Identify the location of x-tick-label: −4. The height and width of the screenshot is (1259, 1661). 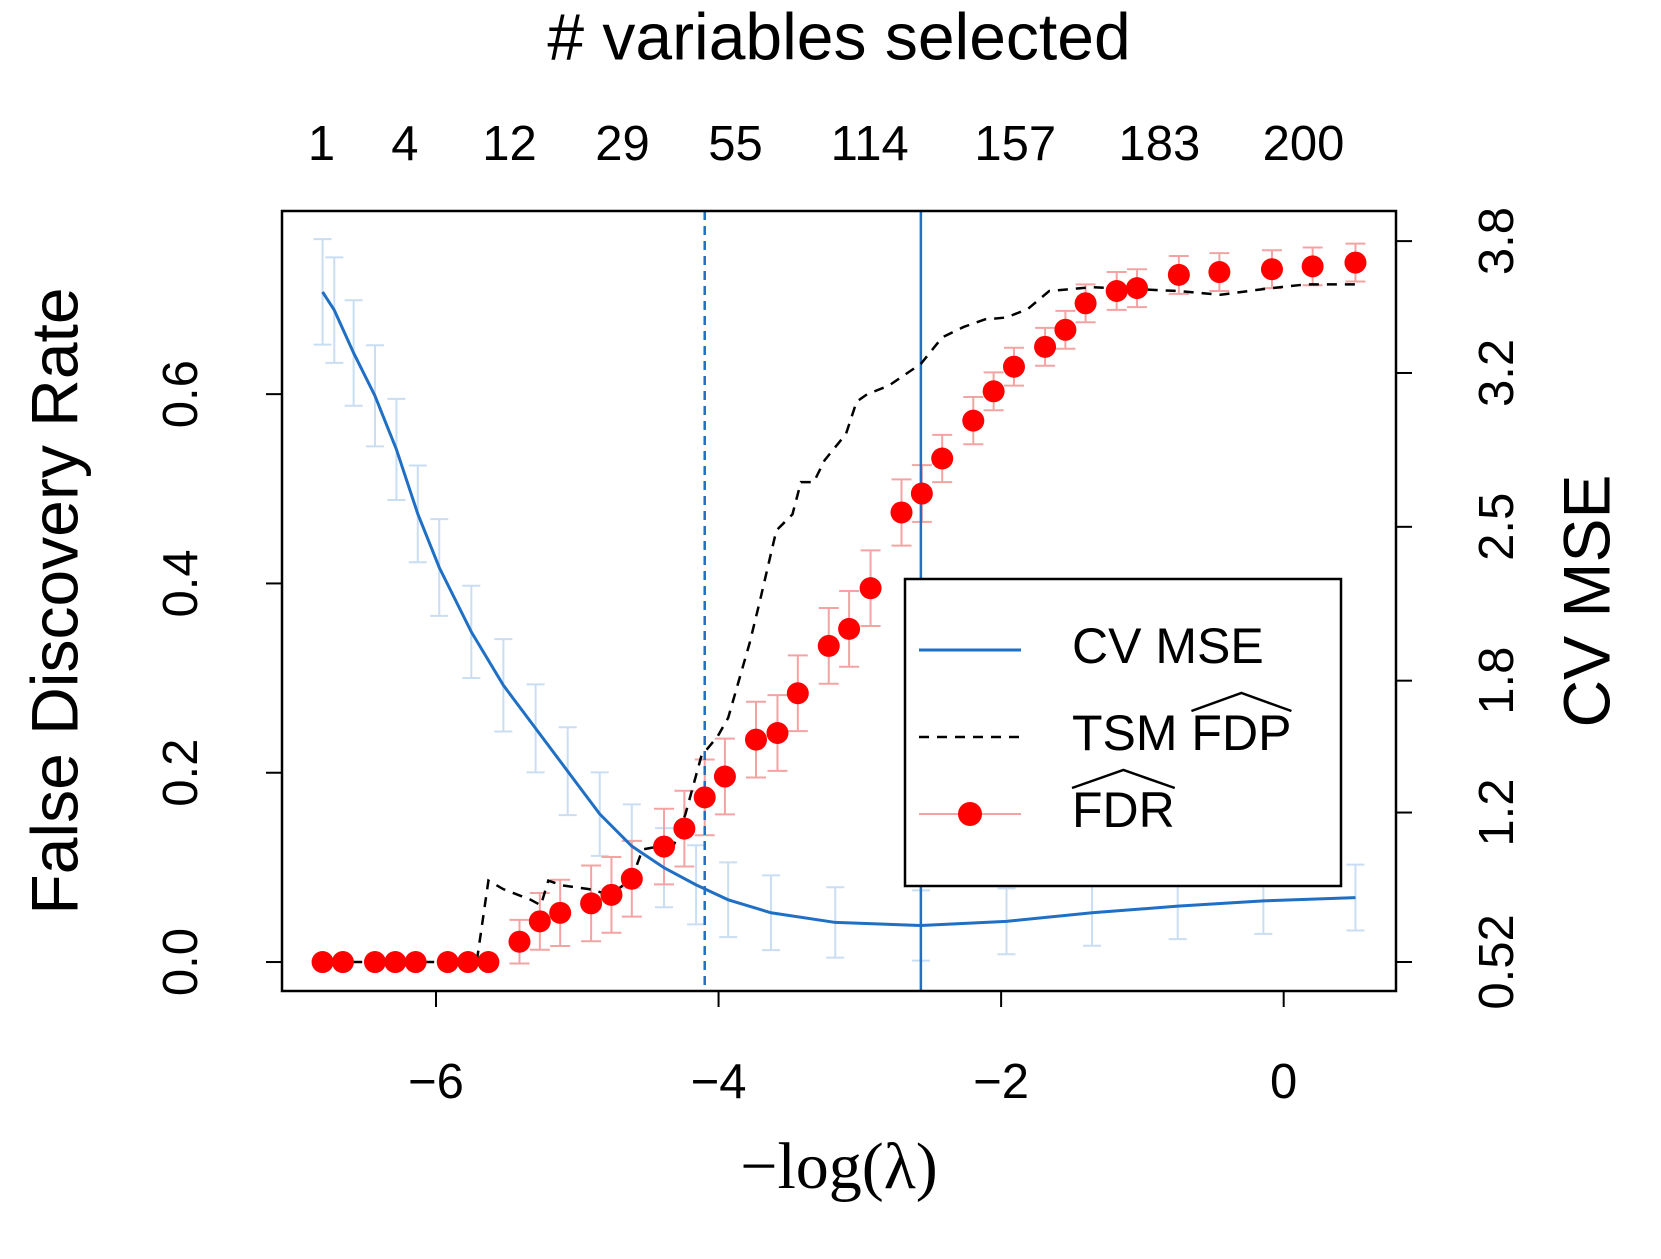
(719, 1082).